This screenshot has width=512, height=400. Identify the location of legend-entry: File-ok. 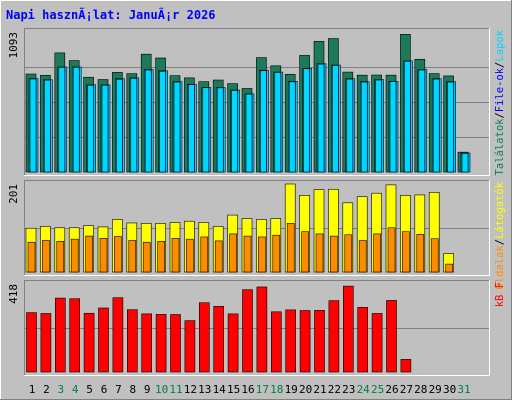
(500, 89).